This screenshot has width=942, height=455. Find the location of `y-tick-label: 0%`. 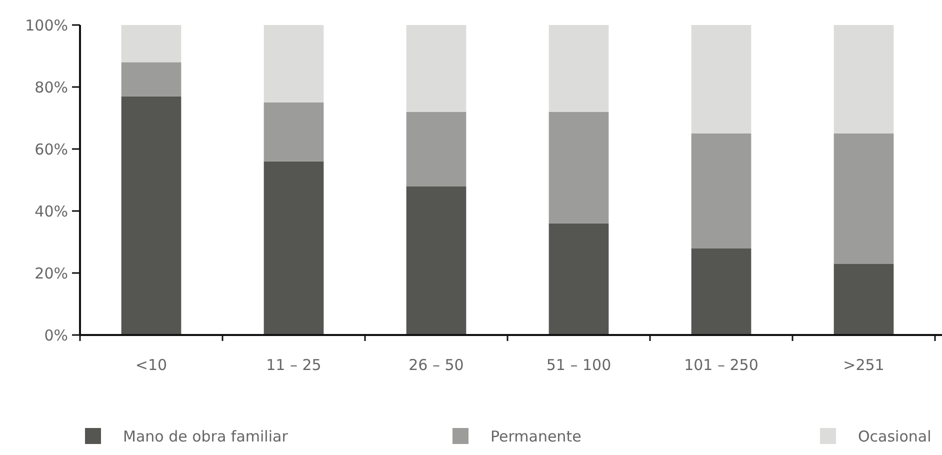

y-tick-label: 0% is located at coordinates (56, 335).